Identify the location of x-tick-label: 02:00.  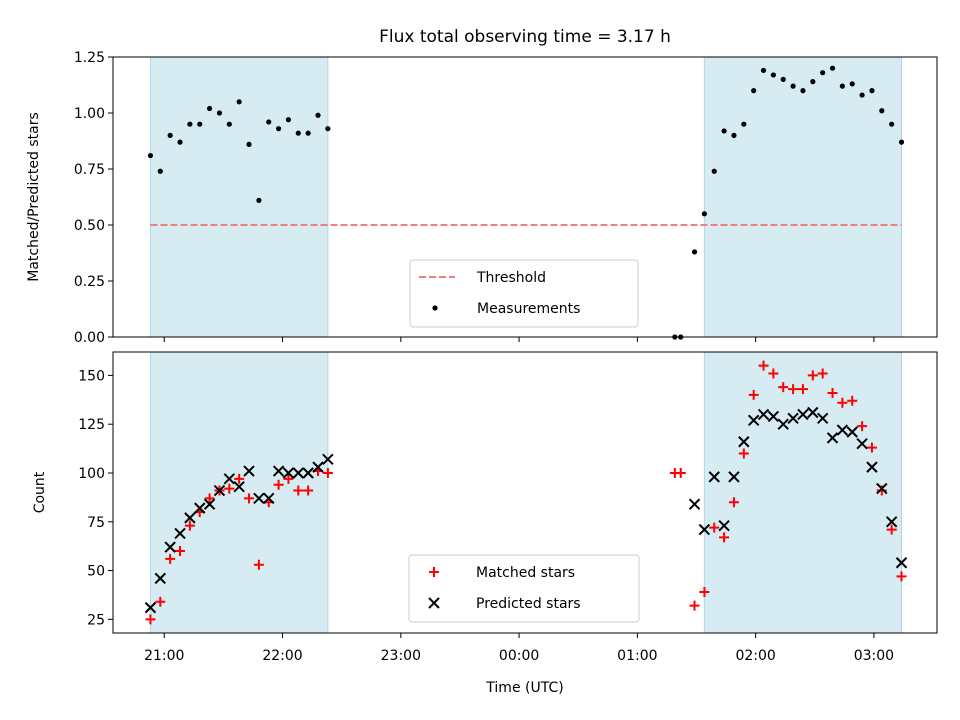
(755, 656).